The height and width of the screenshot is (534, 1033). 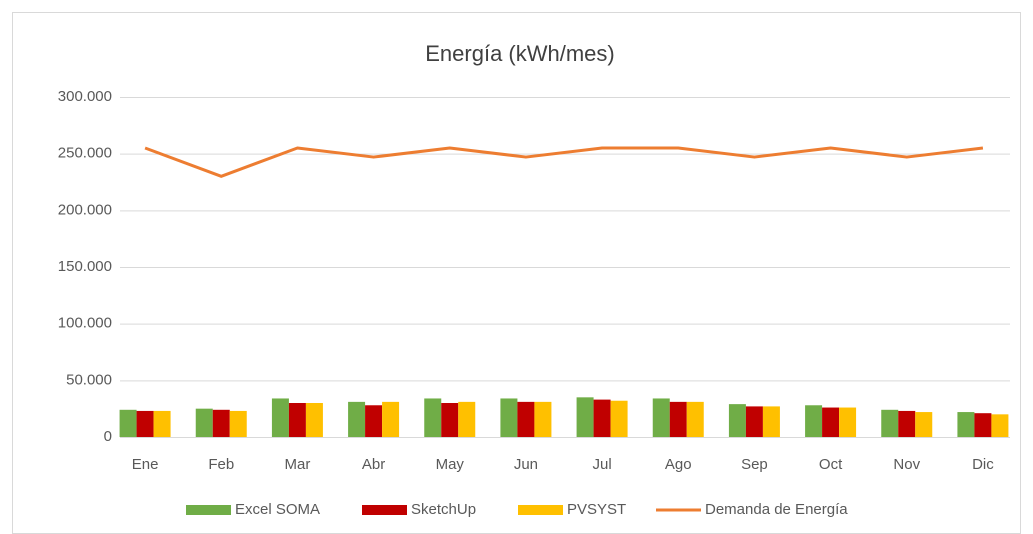 What do you see at coordinates (373, 464) in the screenshot?
I see `x-tick-label: Abr` at bounding box center [373, 464].